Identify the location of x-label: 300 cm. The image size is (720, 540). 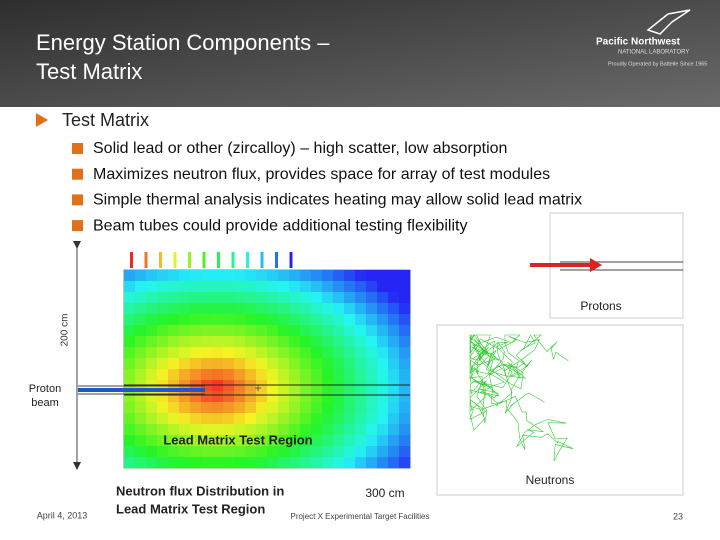
(384, 493).